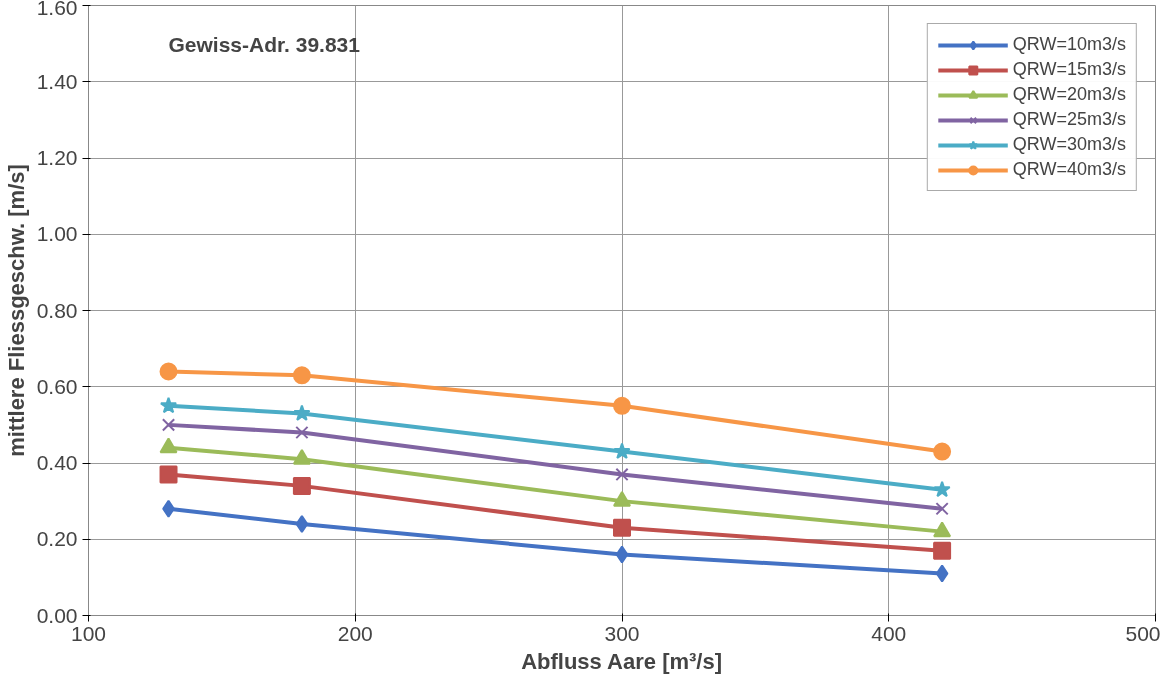 This screenshot has width=1165, height=682. I want to click on y-tick-label: 0.80, so click(57, 310).